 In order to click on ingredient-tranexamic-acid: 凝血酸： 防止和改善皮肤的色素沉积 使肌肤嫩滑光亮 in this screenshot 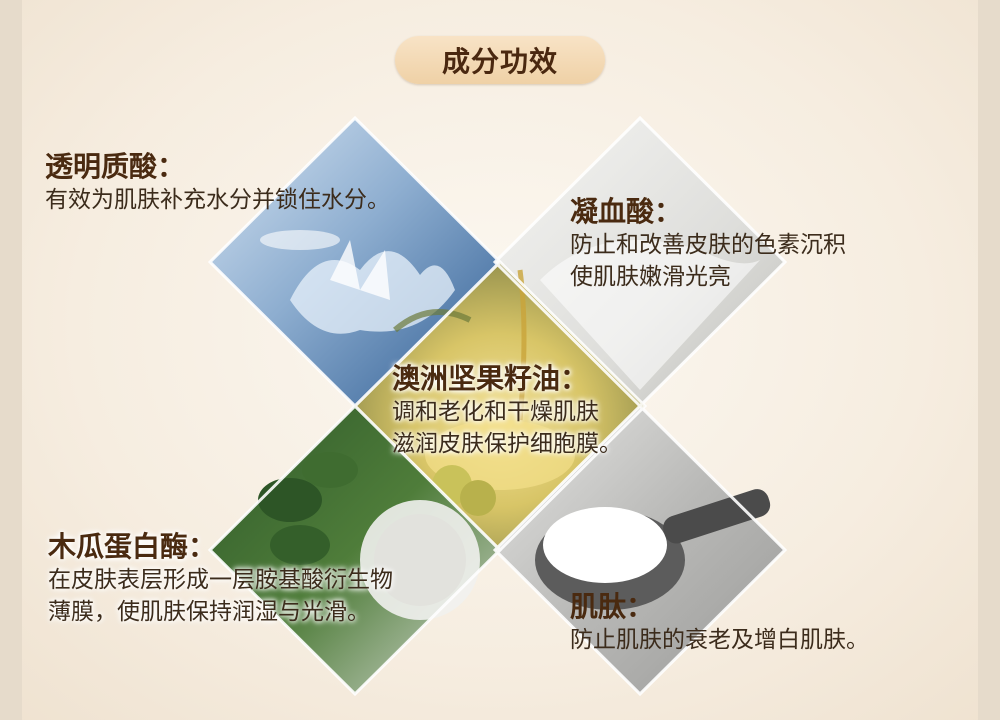, I will do `click(708, 244)`.